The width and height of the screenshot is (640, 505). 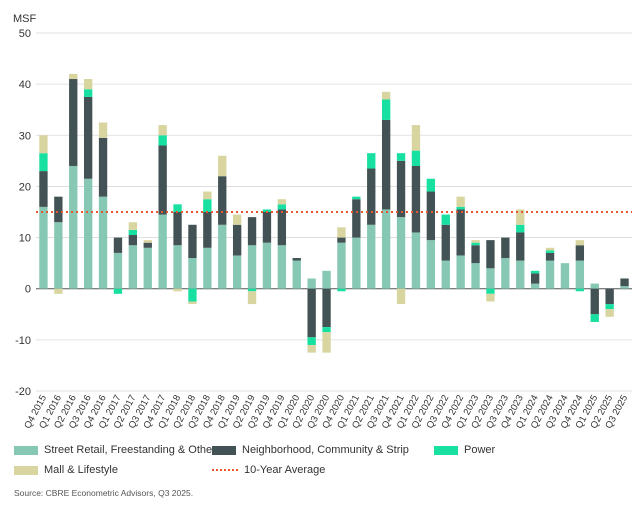 What do you see at coordinates (464, 450) in the screenshot?
I see `legend-item-power: Power` at bounding box center [464, 450].